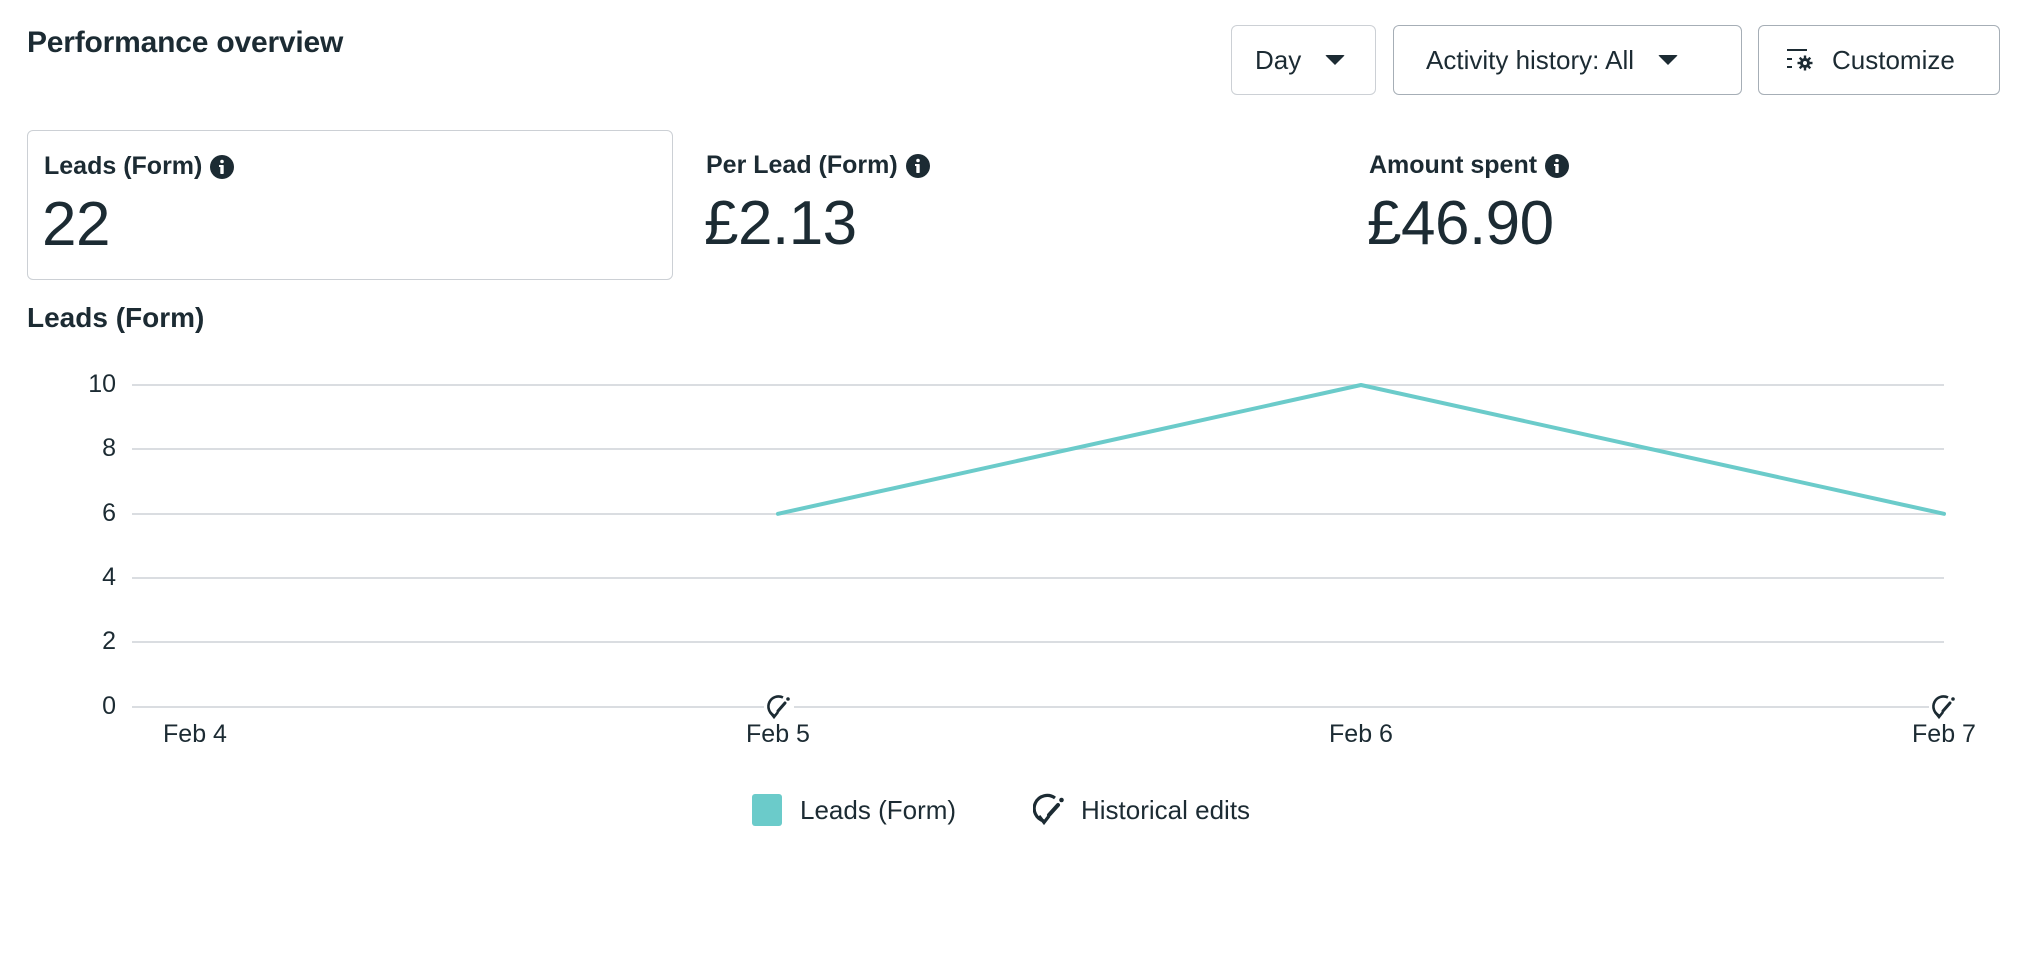  What do you see at coordinates (76, 224) in the screenshot?
I see `metric-value: 22` at bounding box center [76, 224].